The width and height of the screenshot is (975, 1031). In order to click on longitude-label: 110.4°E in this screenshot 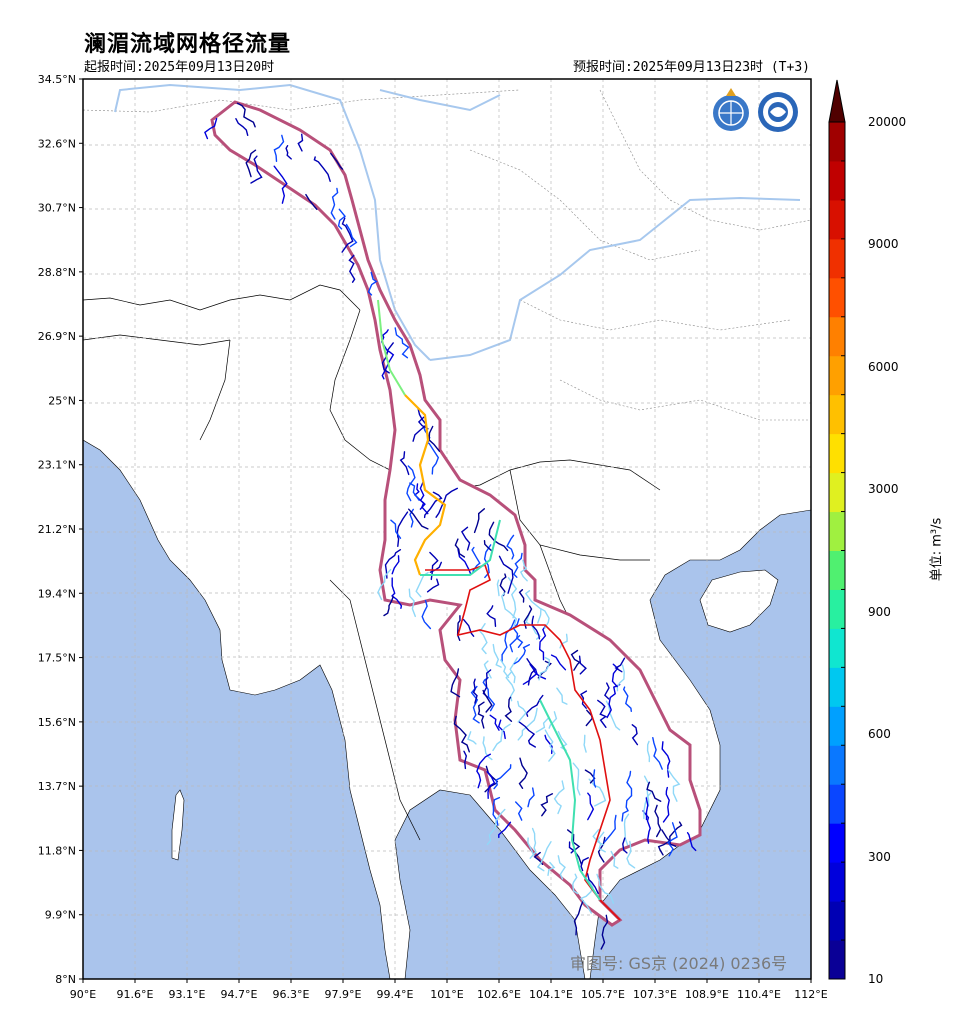, I will do `click(759, 994)`.